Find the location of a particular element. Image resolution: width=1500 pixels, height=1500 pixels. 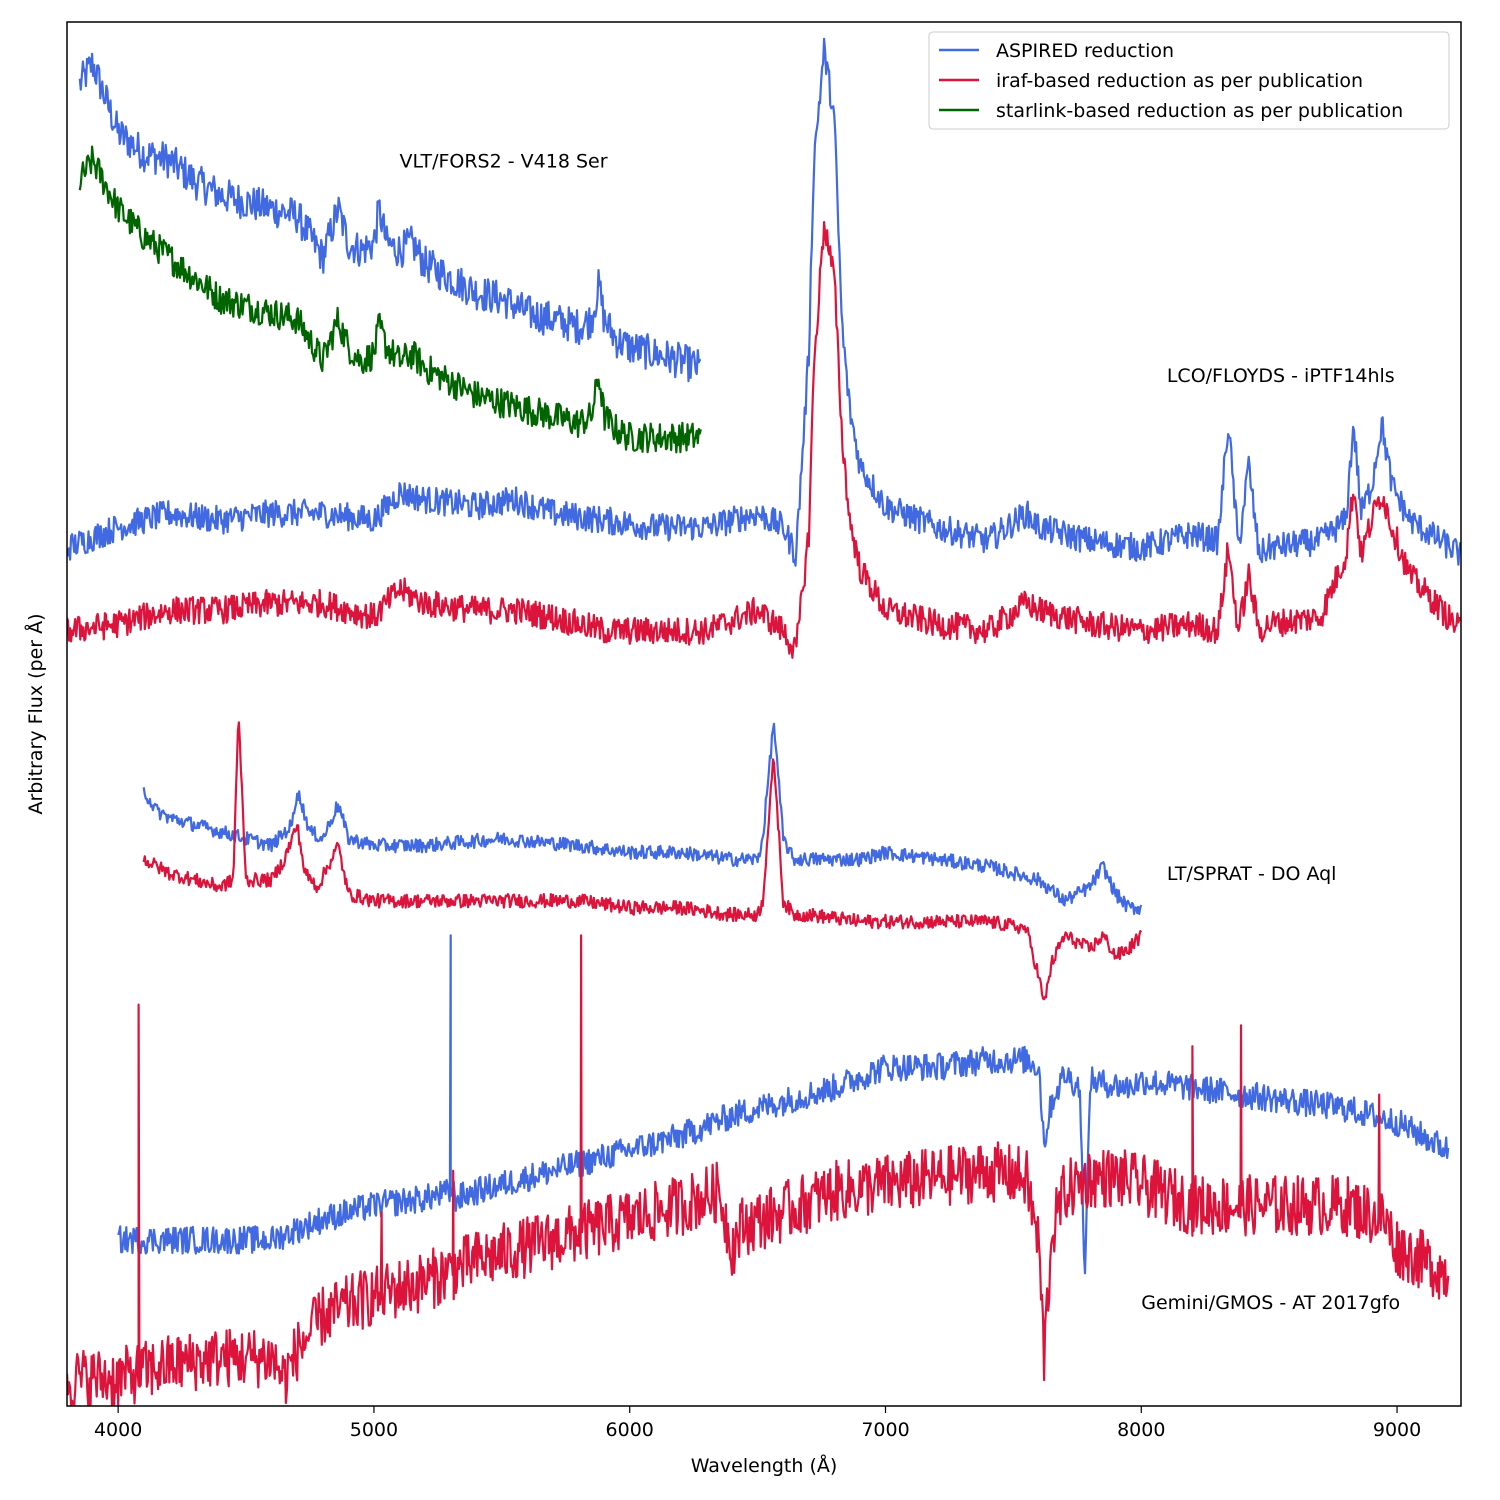

x-axis-label: Wavelength (Å) is located at coordinates (764, 1465).